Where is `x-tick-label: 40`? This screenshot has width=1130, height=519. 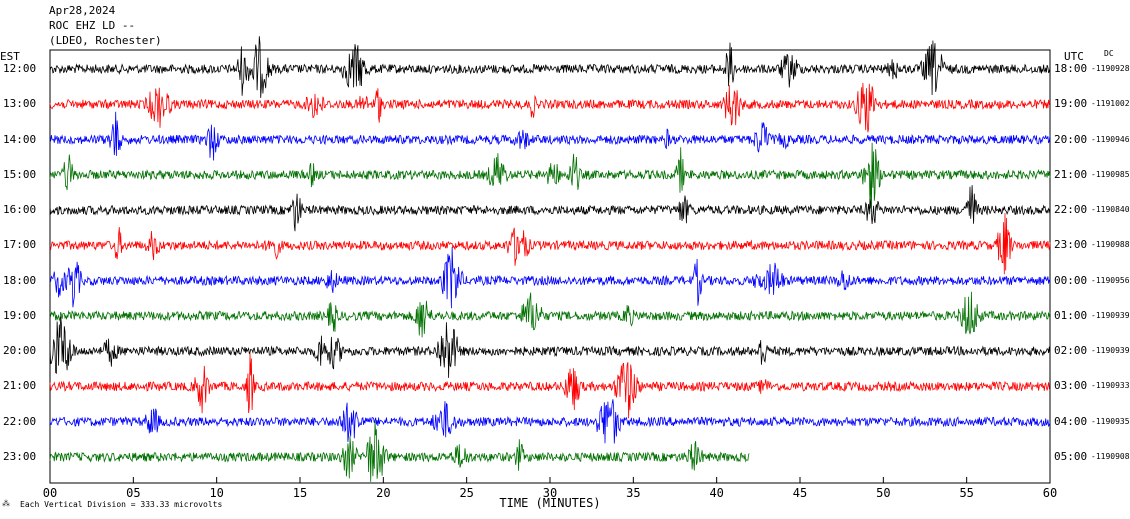
x-tick-label: 40 is located at coordinates (716, 493).